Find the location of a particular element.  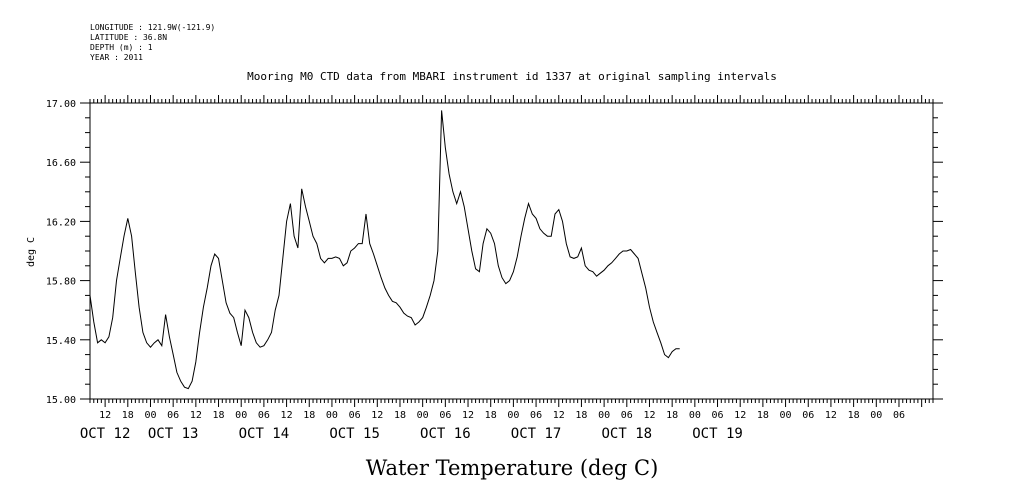

meta-year: YEAR : 2011 is located at coordinates (116, 57).